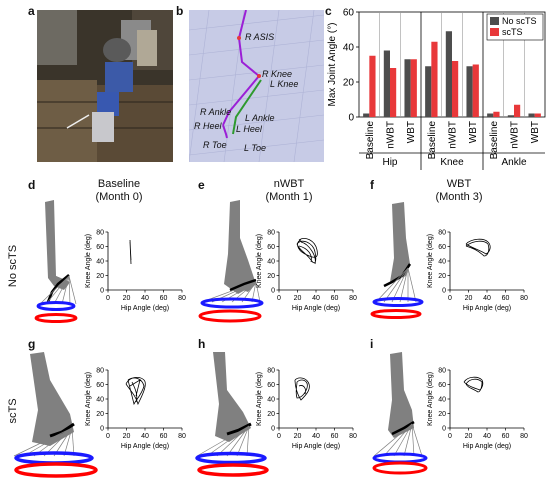  What do you see at coordinates (459, 197) in the screenshot?
I see `col-title-wbt-sub: (Month 3)` at bounding box center [459, 197].